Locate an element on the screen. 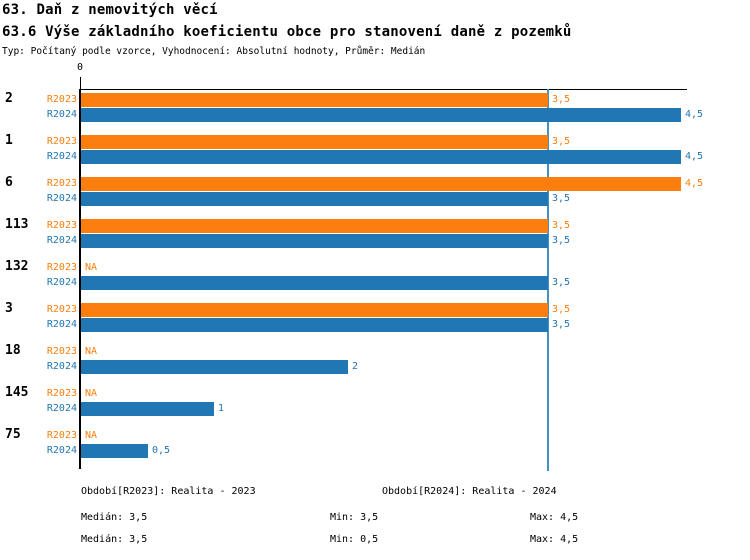 The image size is (750, 560). category-label: 18 is located at coordinates (13, 350).